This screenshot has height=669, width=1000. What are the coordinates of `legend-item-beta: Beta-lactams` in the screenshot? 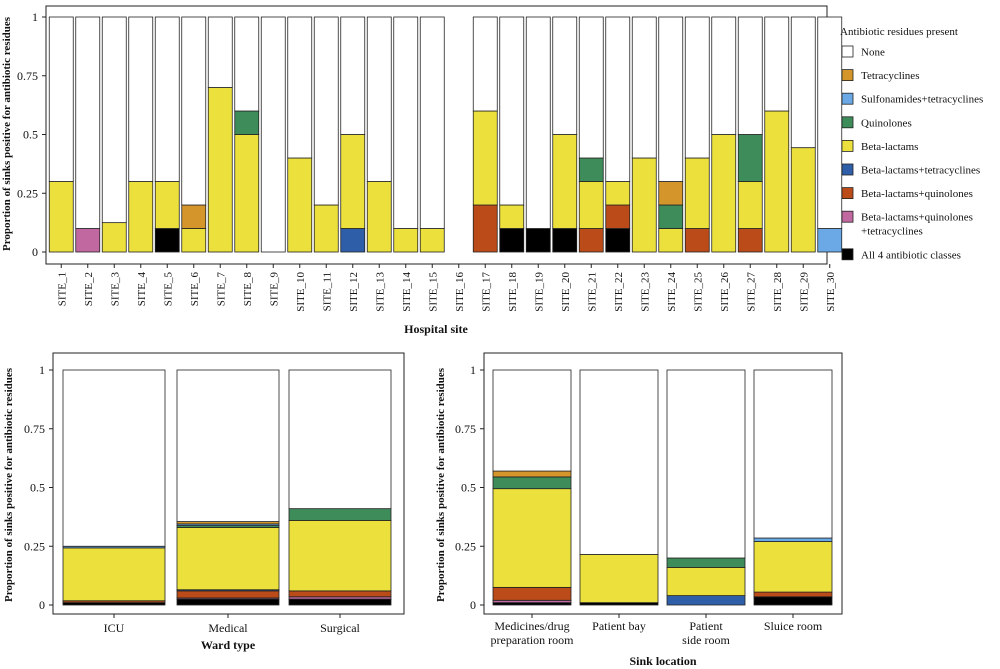 It's located at (879, 146).